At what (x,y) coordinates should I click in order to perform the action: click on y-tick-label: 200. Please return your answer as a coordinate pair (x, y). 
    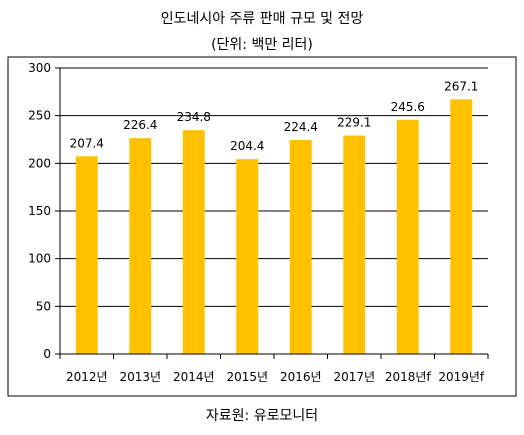
    Looking at the image, I should click on (39, 163).